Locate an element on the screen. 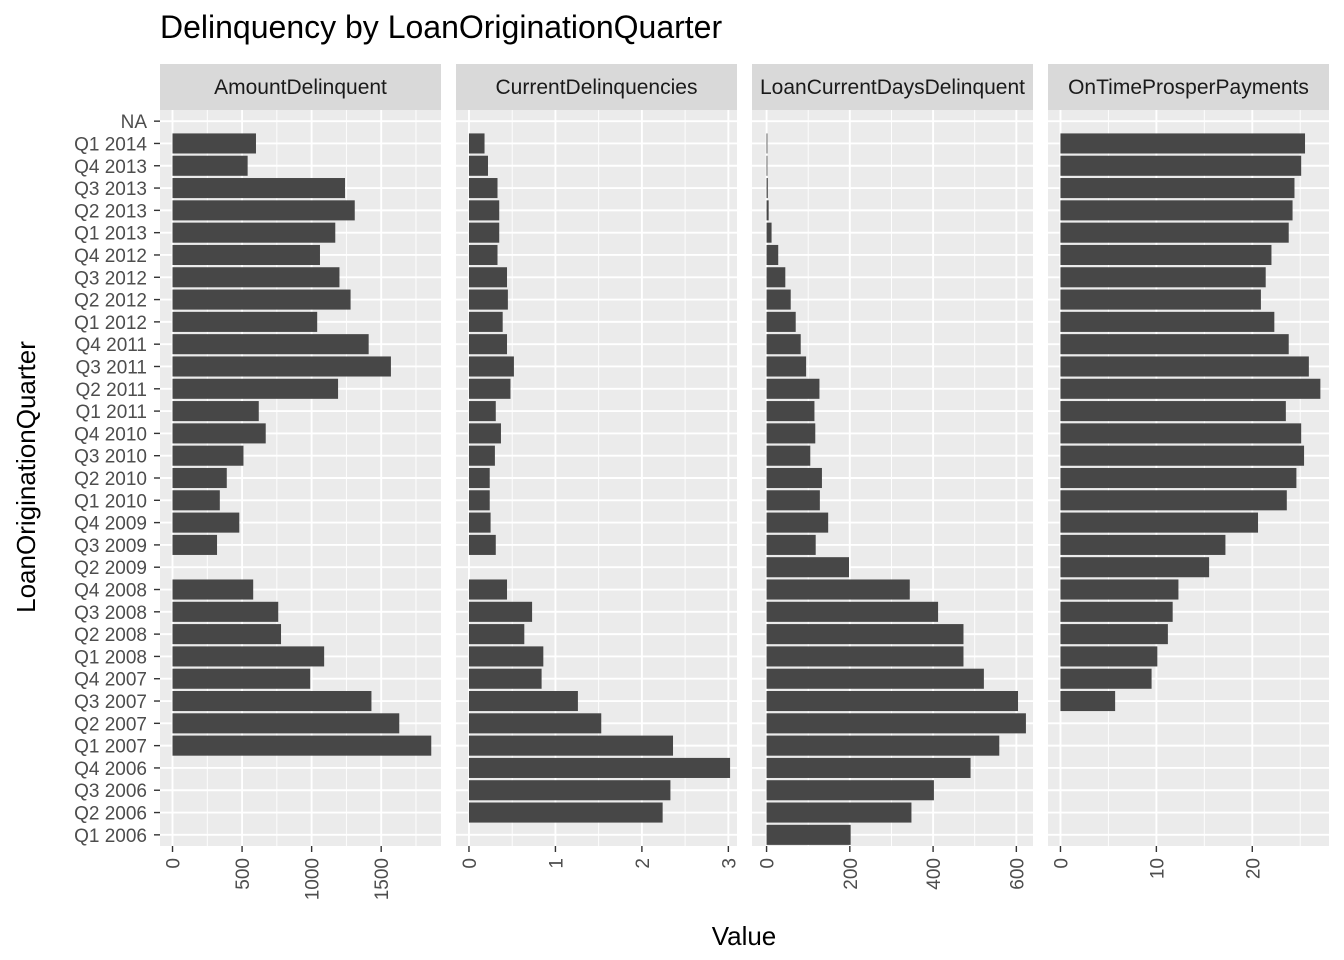 This screenshot has height=960, width=1344. facet-strip is located at coordinates (1188, 87).